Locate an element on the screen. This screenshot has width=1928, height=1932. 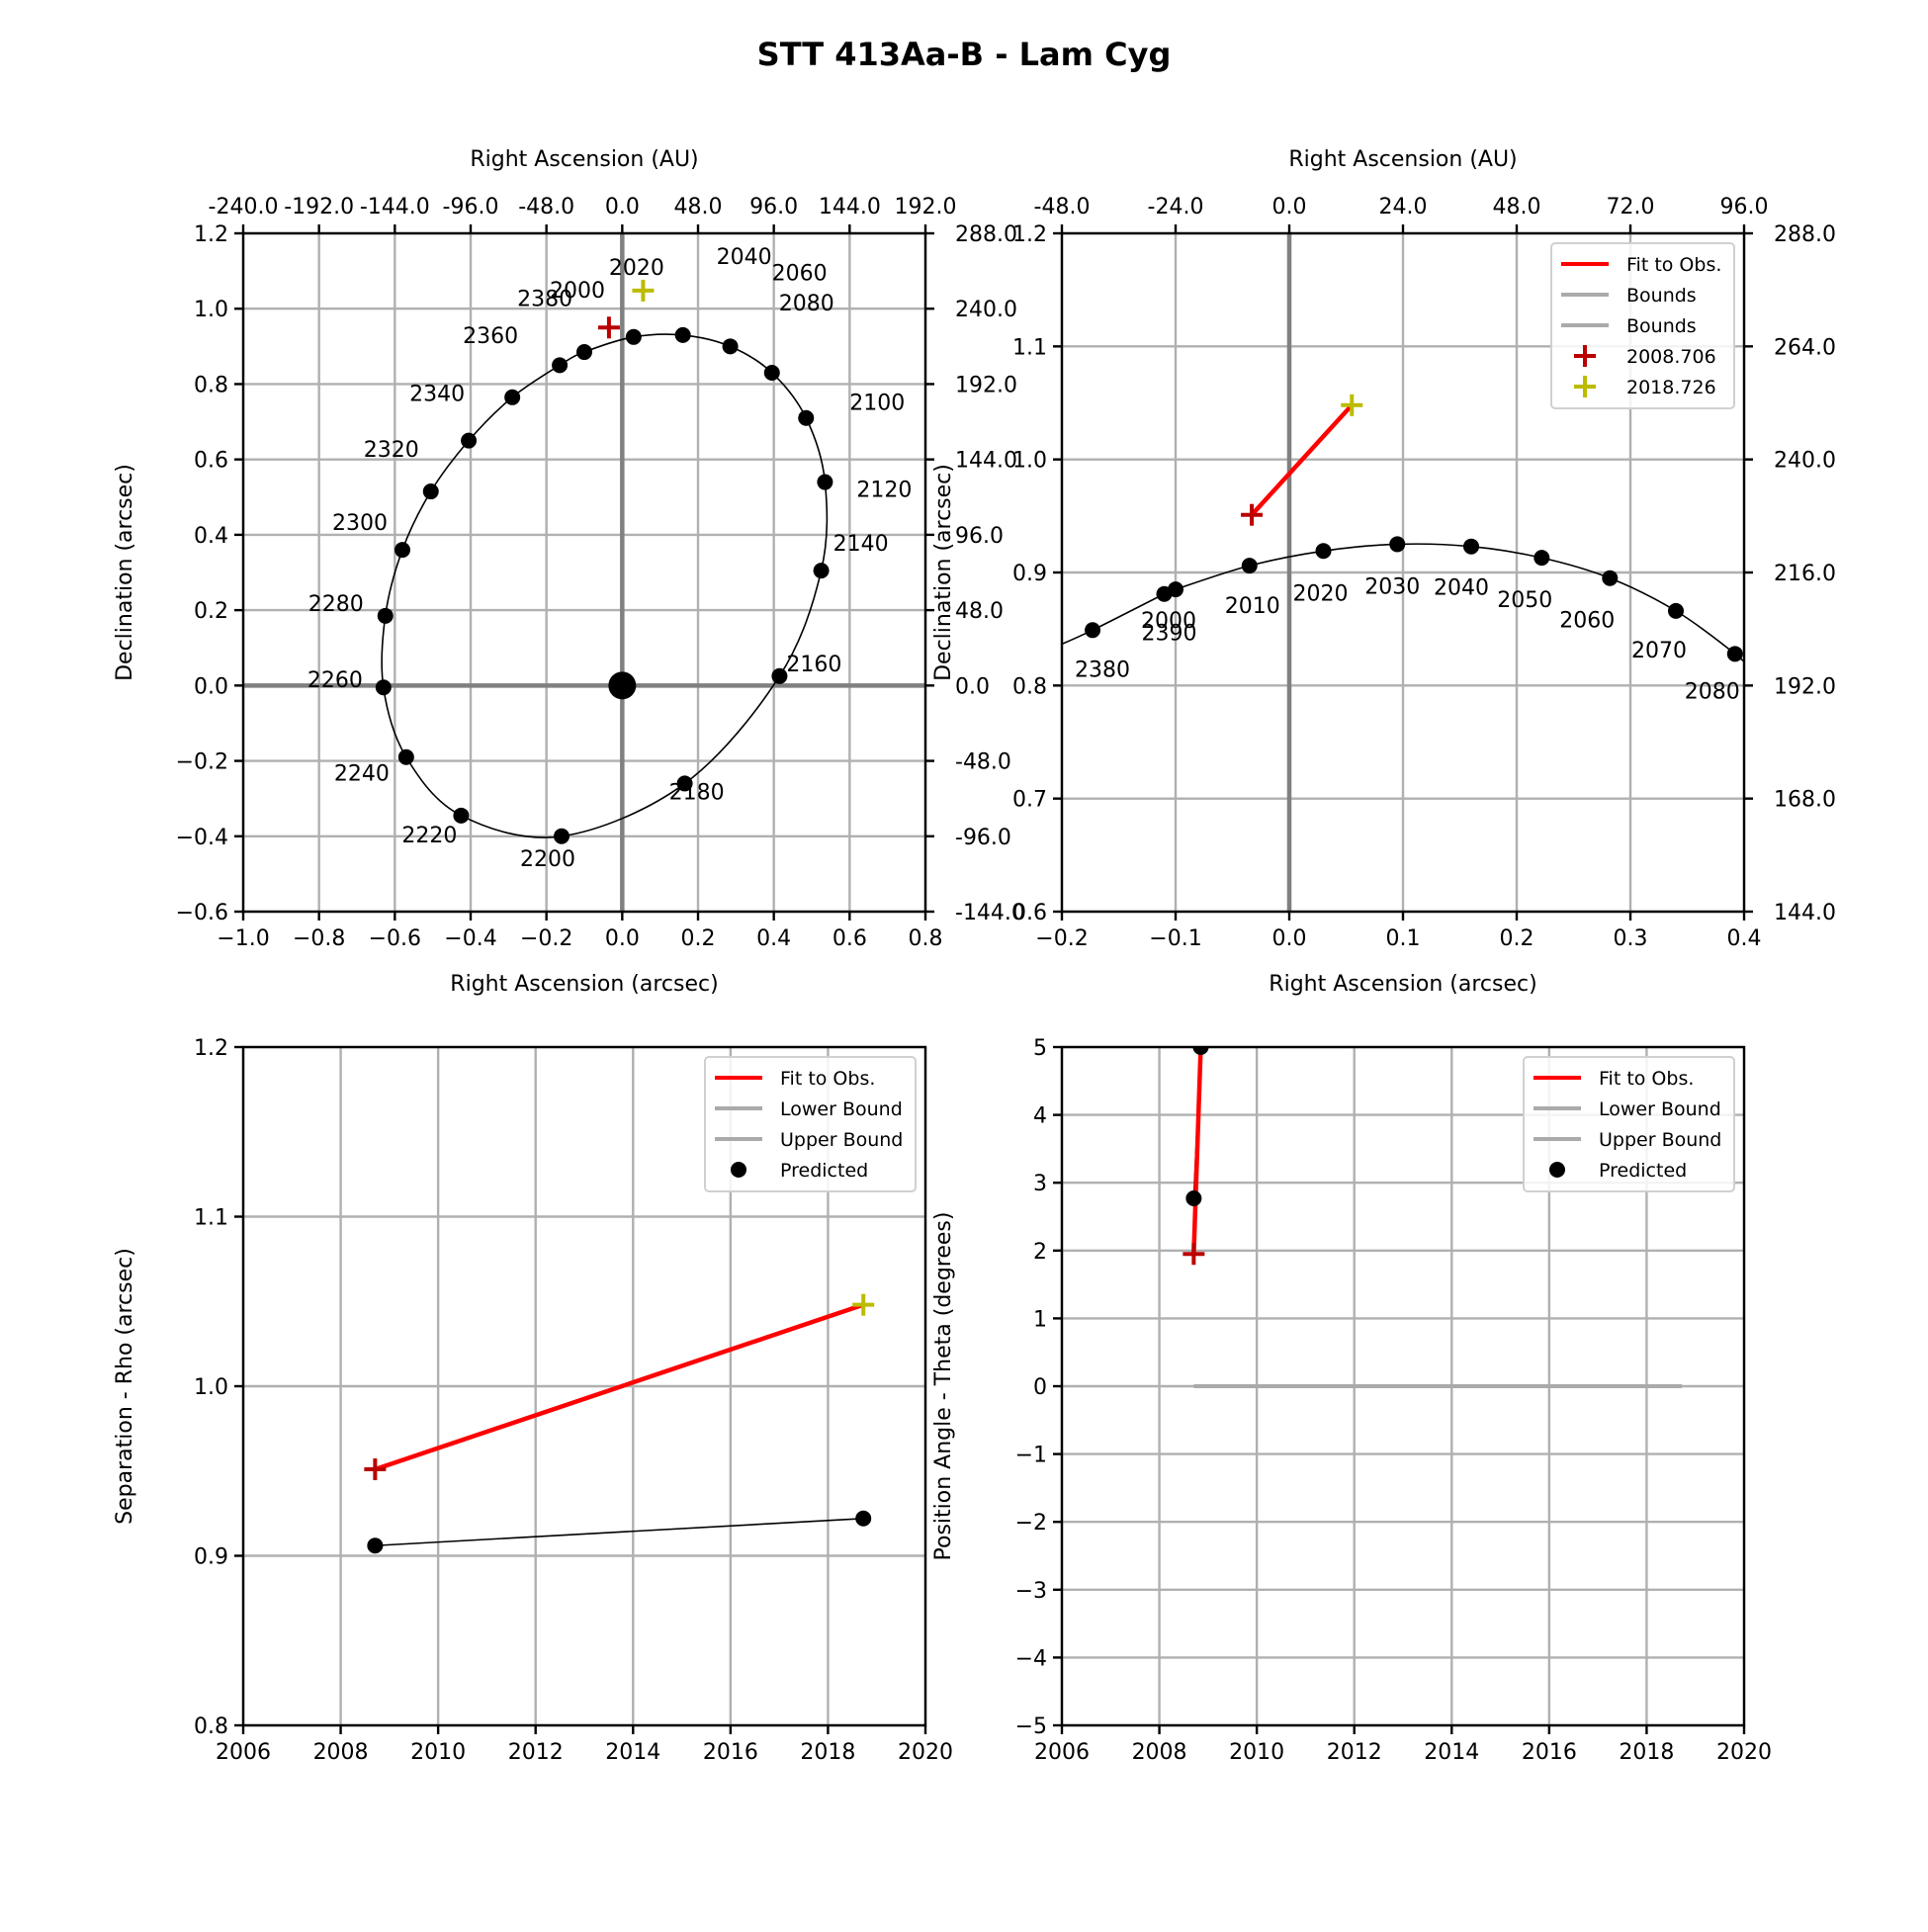
xtick-label: 0.3 is located at coordinates (1631, 938).